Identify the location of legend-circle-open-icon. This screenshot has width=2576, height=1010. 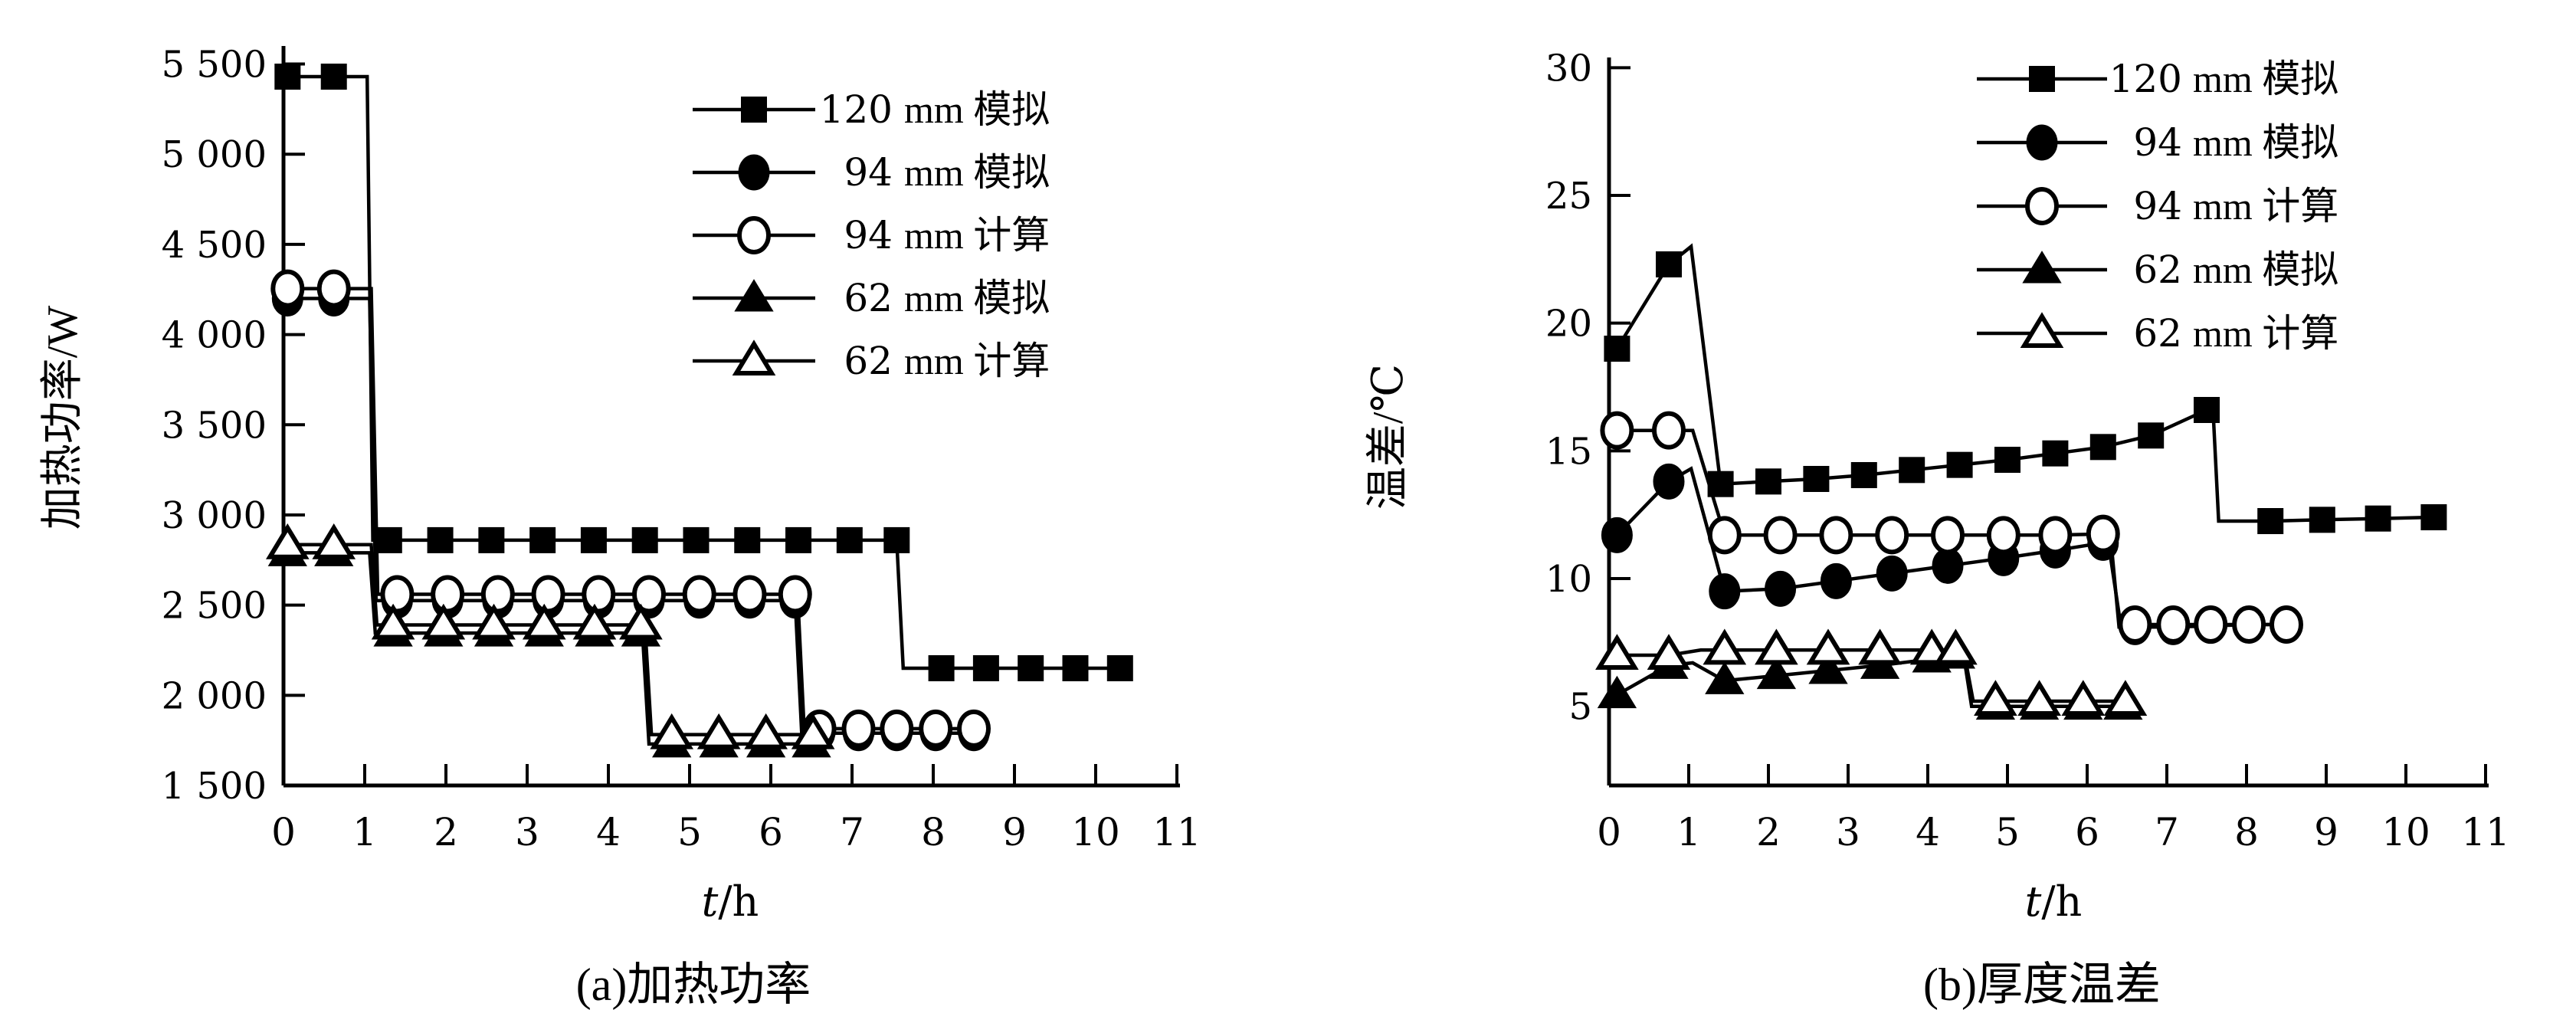
(754, 235).